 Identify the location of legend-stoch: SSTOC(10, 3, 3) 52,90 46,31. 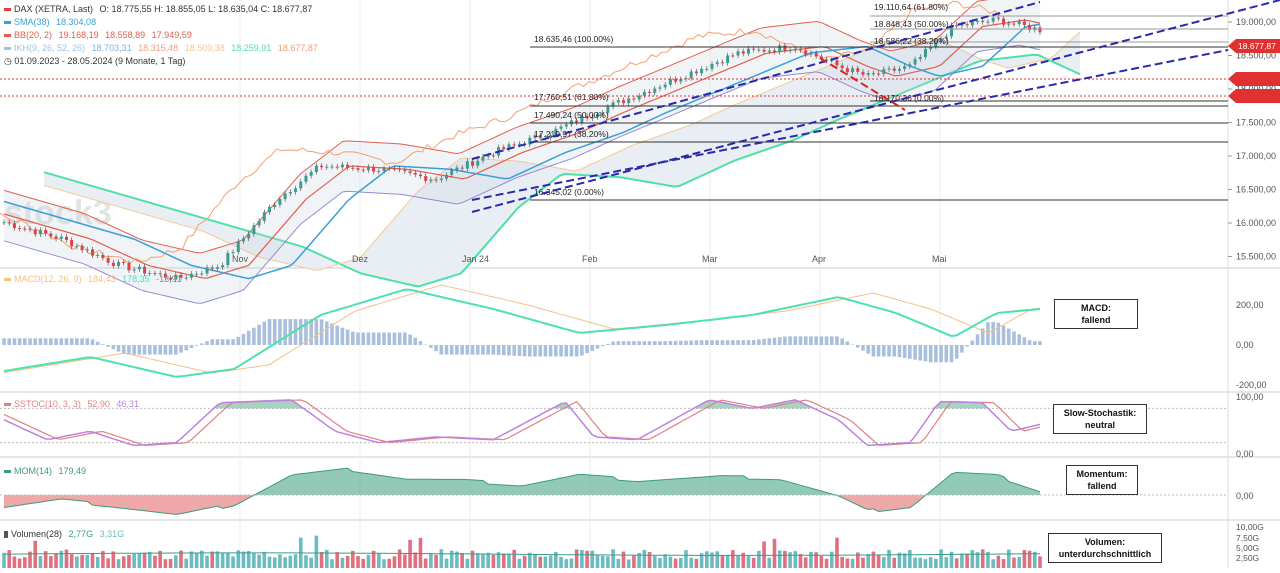
(71, 404).